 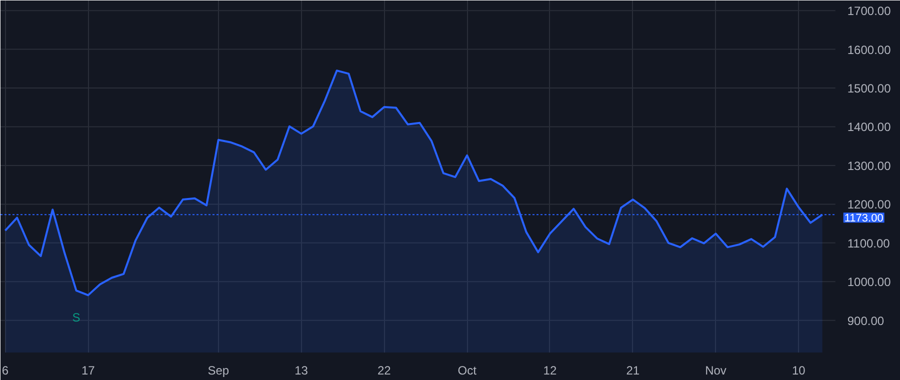 What do you see at coordinates (799, 371) in the screenshot?
I see `x-tick-label: 10` at bounding box center [799, 371].